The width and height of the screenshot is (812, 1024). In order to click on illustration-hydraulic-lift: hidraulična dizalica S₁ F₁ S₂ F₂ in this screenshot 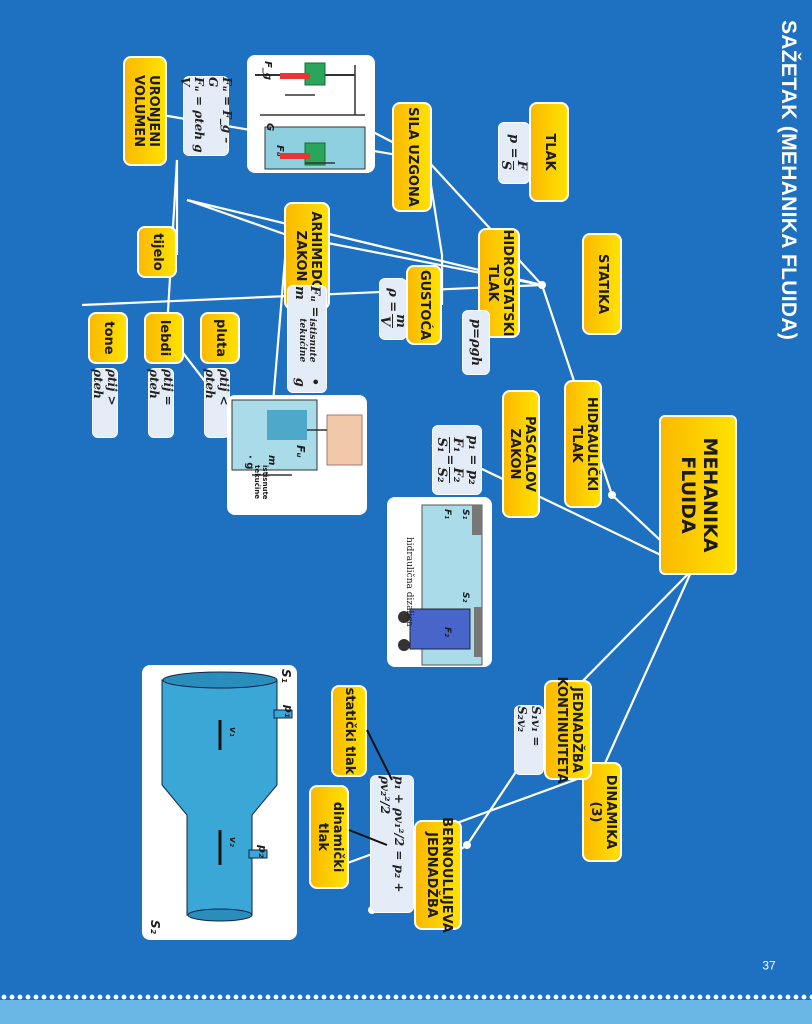, I will do `click(439, 582)`.